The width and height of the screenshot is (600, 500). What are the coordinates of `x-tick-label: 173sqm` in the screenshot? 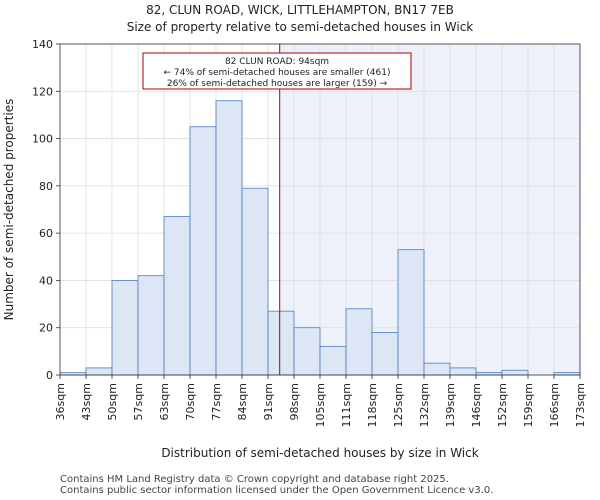 It's located at (580, 405).